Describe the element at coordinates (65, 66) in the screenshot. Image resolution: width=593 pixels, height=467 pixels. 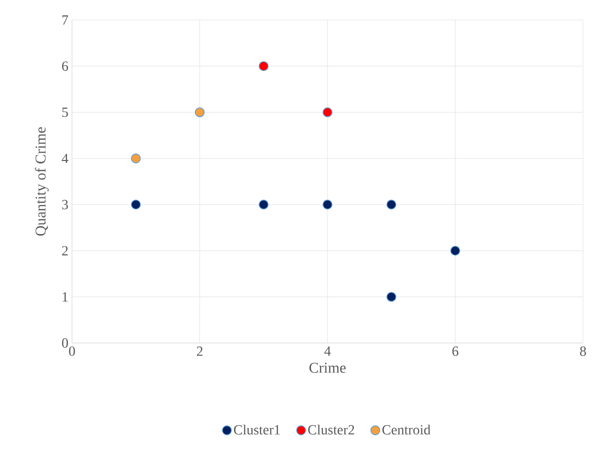
I see `y-tick-label: 6` at that location.